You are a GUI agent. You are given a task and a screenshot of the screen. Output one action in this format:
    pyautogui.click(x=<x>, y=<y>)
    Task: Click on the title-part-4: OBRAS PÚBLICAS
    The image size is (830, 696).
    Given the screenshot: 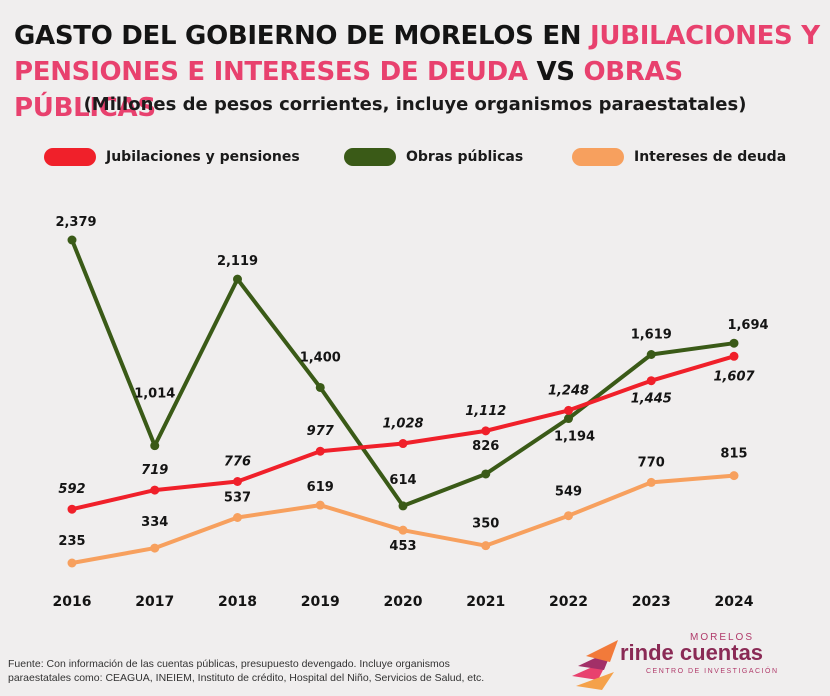 What is the action you would take?
    pyautogui.click(x=348, y=90)
    